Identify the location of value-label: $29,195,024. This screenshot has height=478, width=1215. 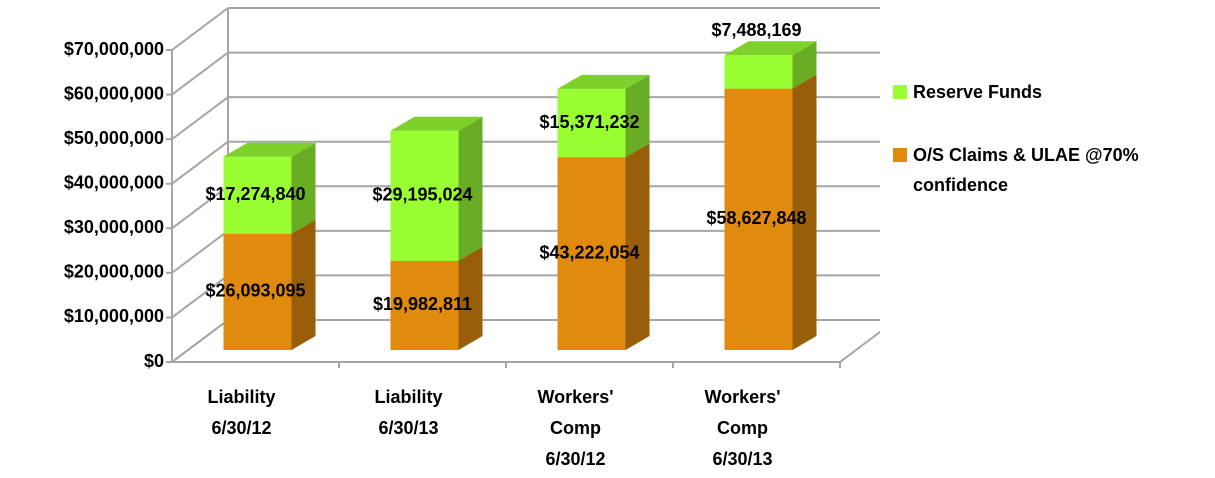
(422, 195).